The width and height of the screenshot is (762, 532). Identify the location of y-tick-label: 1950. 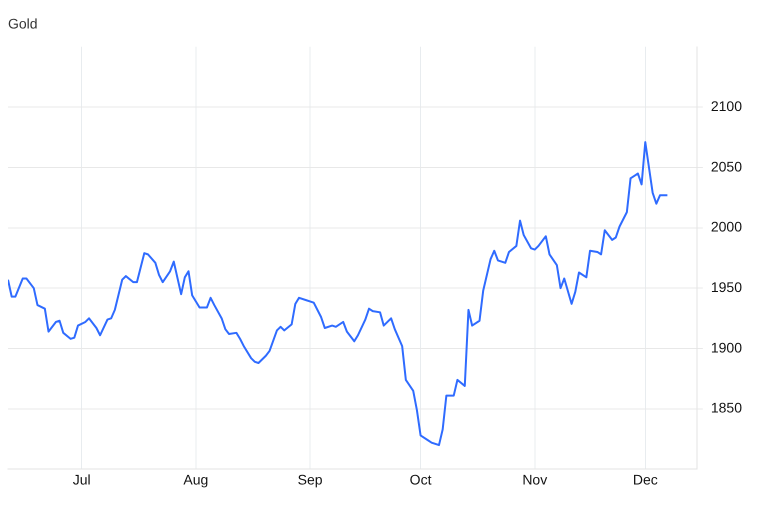
(726, 287).